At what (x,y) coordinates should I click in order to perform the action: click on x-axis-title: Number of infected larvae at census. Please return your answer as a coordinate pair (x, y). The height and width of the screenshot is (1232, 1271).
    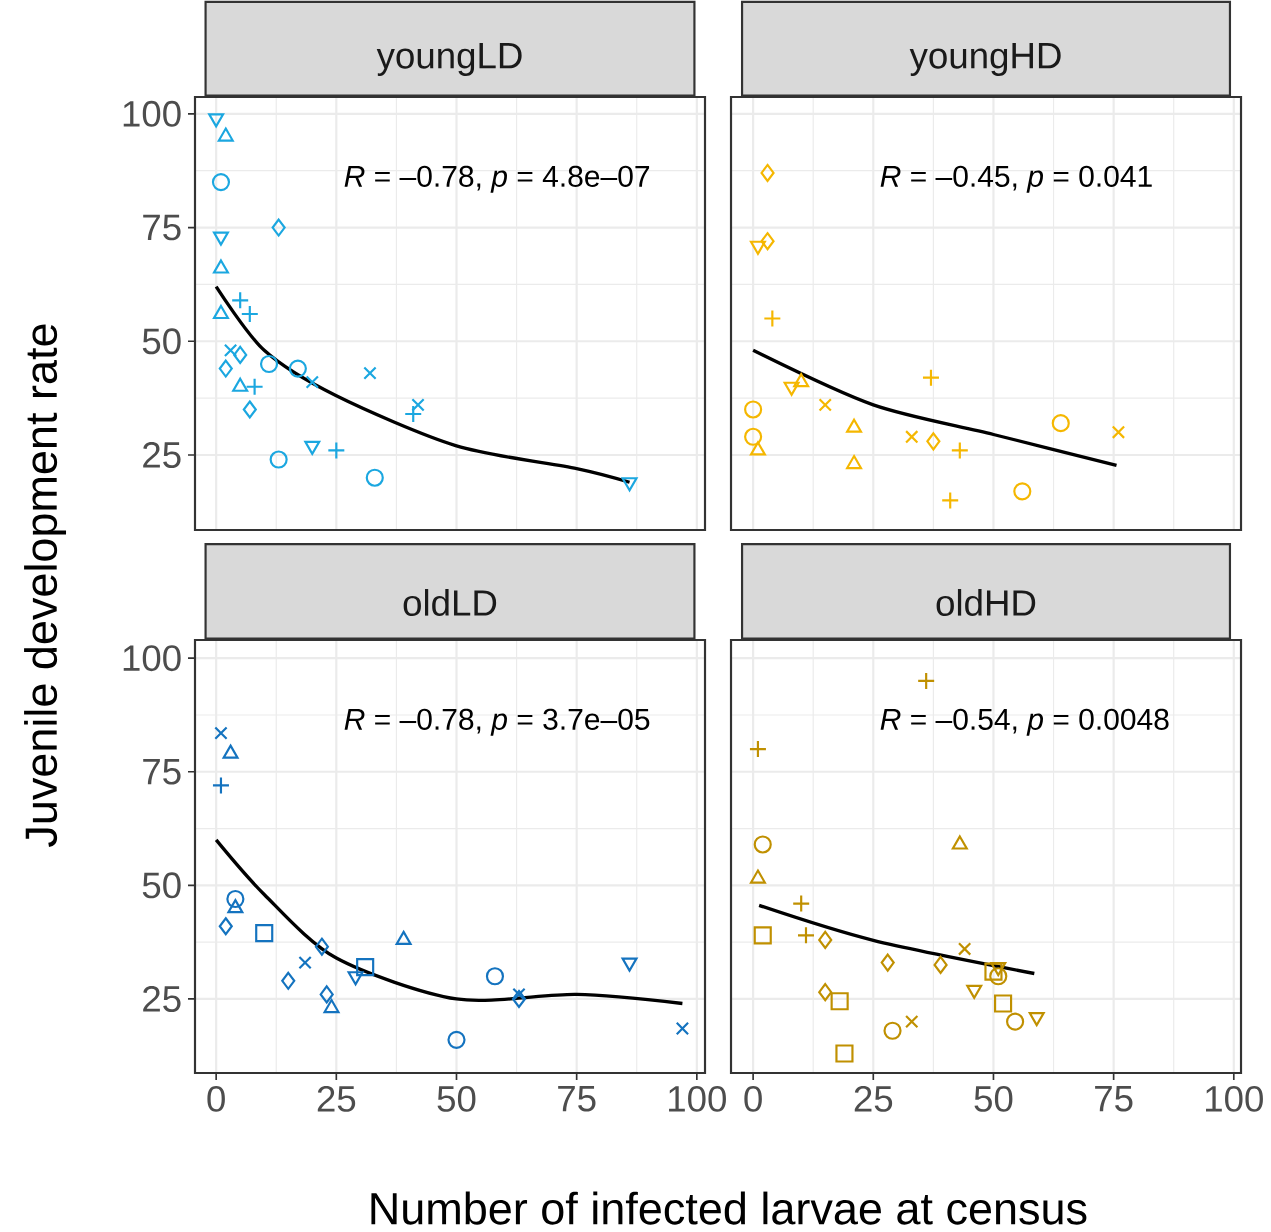
    Looking at the image, I should click on (729, 1208).